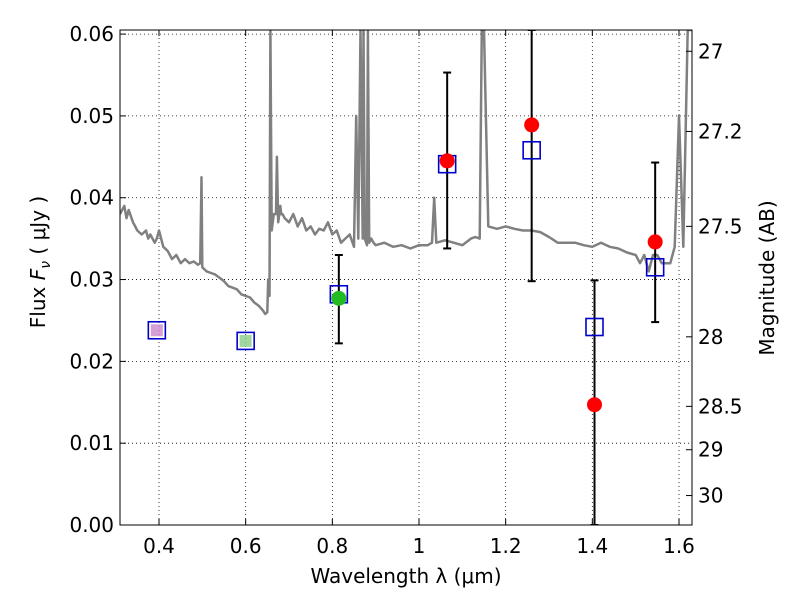 The height and width of the screenshot is (600, 800). Describe the element at coordinates (405, 576) in the screenshot. I see `x-axis-title: Wavelength λ (μm)` at that location.